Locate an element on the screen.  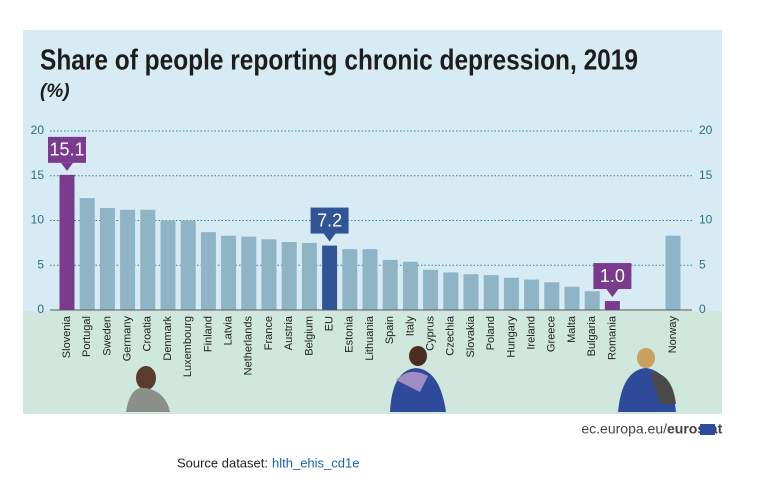
x-tick-label: Czechia is located at coordinates (451, 335).